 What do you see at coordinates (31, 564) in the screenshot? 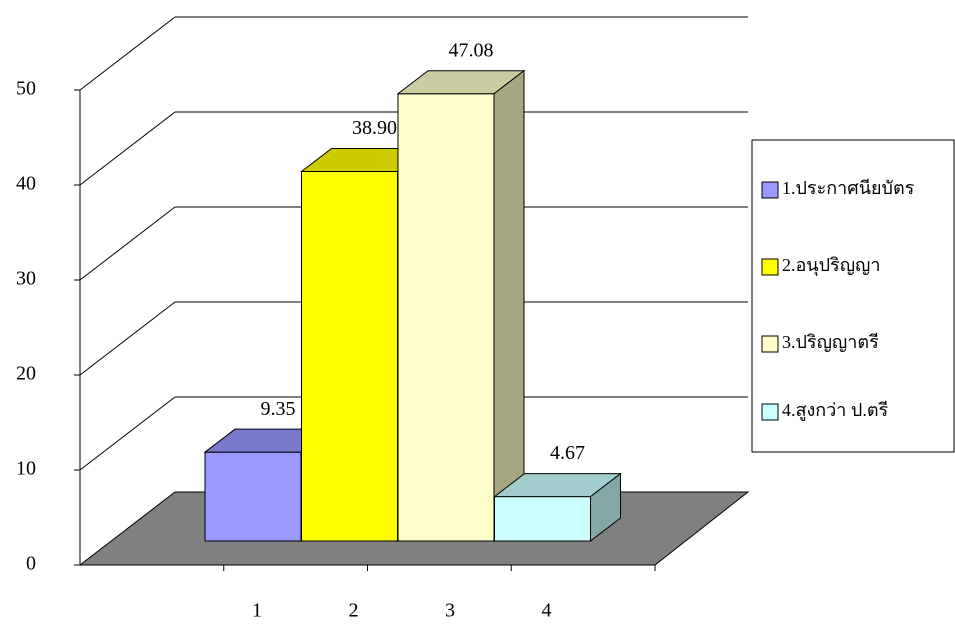
I see `y-tick-label: 0` at bounding box center [31, 564].